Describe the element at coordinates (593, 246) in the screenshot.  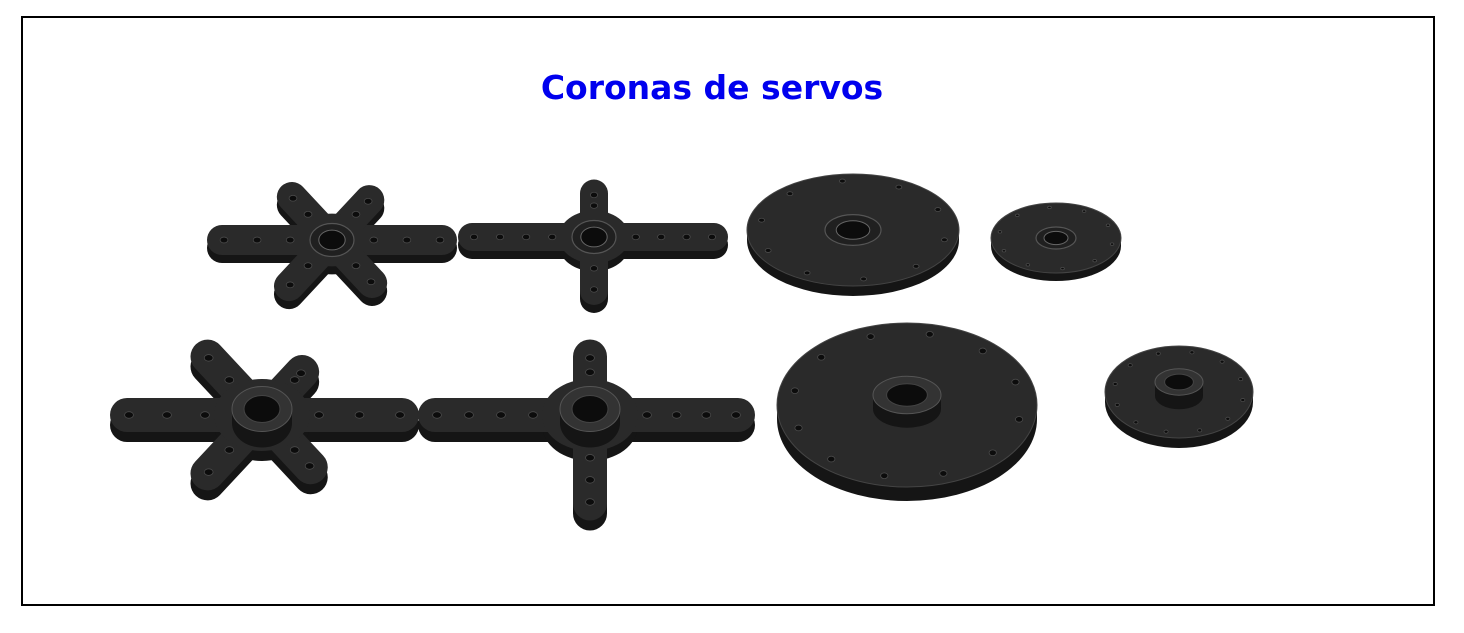
I see `horn-4-arm-small` at that location.